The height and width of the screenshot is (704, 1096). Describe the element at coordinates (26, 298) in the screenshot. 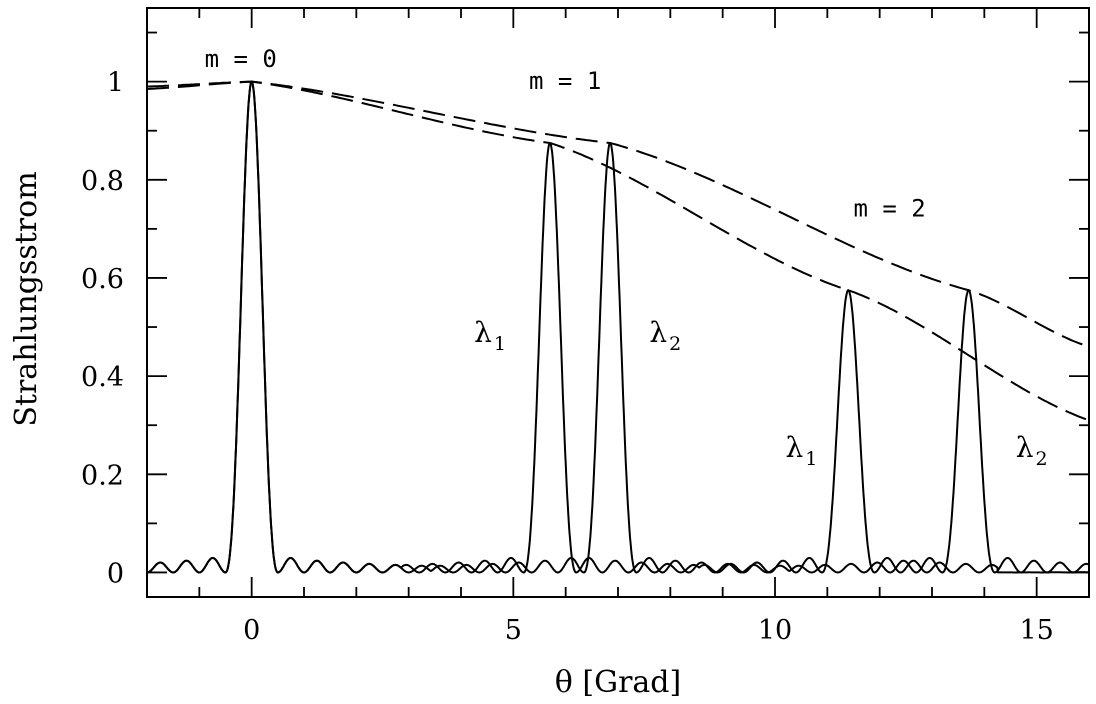

I see `y-axis-title: Strahlungsstrom` at that location.